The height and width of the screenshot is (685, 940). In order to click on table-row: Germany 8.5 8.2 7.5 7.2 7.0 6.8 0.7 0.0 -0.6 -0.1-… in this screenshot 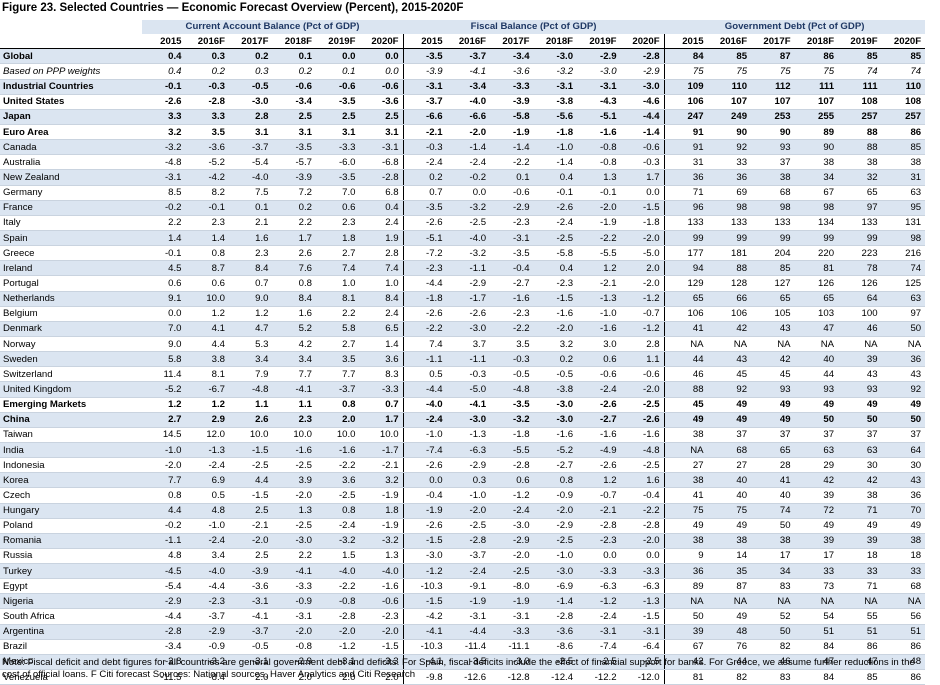, I will do `click(463, 193)`.